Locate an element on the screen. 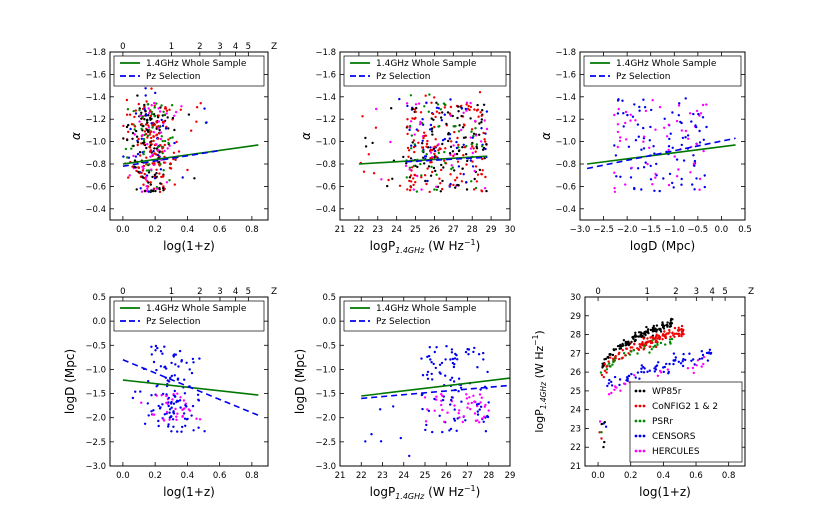 The width and height of the screenshot is (830, 520). data-layer is located at coordinates (661, 145).